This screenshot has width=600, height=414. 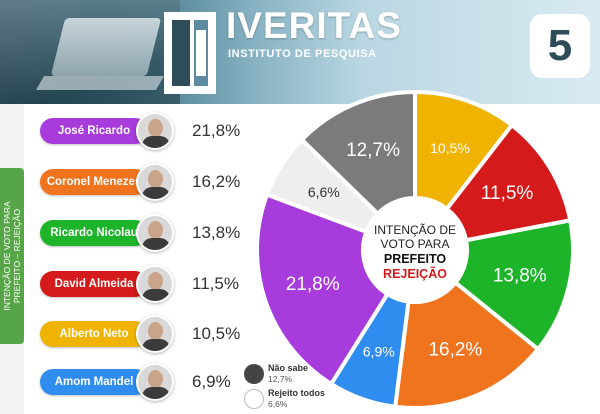 What do you see at coordinates (379, 352) in the screenshot?
I see `pie-slice-label: 6,9%` at bounding box center [379, 352].